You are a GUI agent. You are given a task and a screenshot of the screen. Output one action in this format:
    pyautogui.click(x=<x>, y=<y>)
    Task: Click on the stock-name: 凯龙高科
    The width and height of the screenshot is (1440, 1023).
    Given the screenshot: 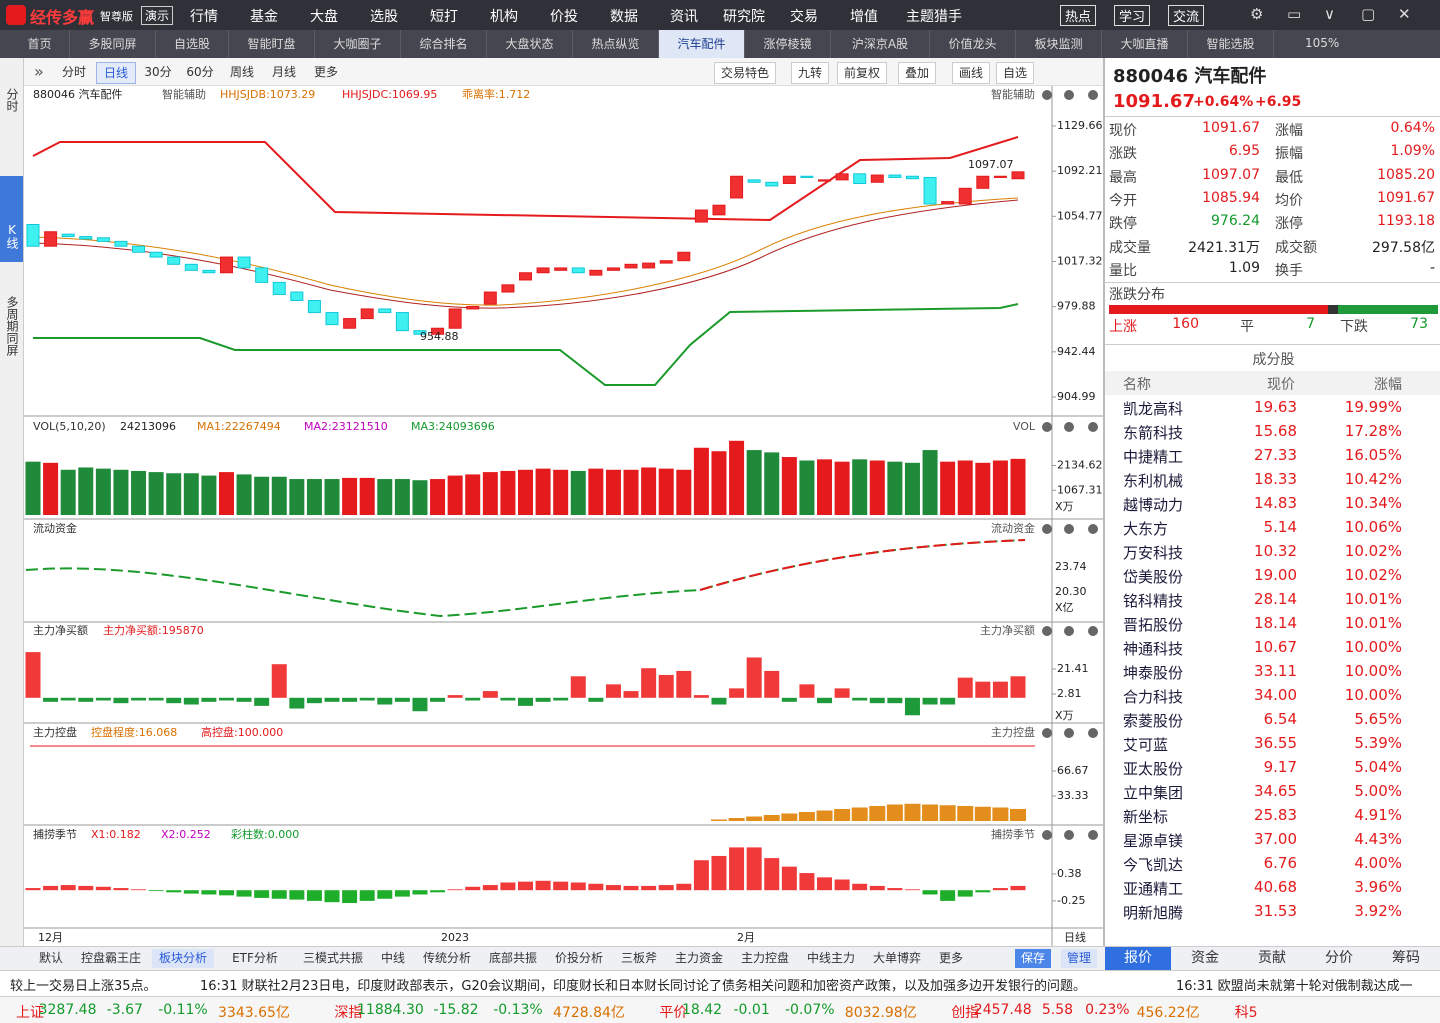 What is the action you would take?
    pyautogui.click(x=1153, y=409)
    